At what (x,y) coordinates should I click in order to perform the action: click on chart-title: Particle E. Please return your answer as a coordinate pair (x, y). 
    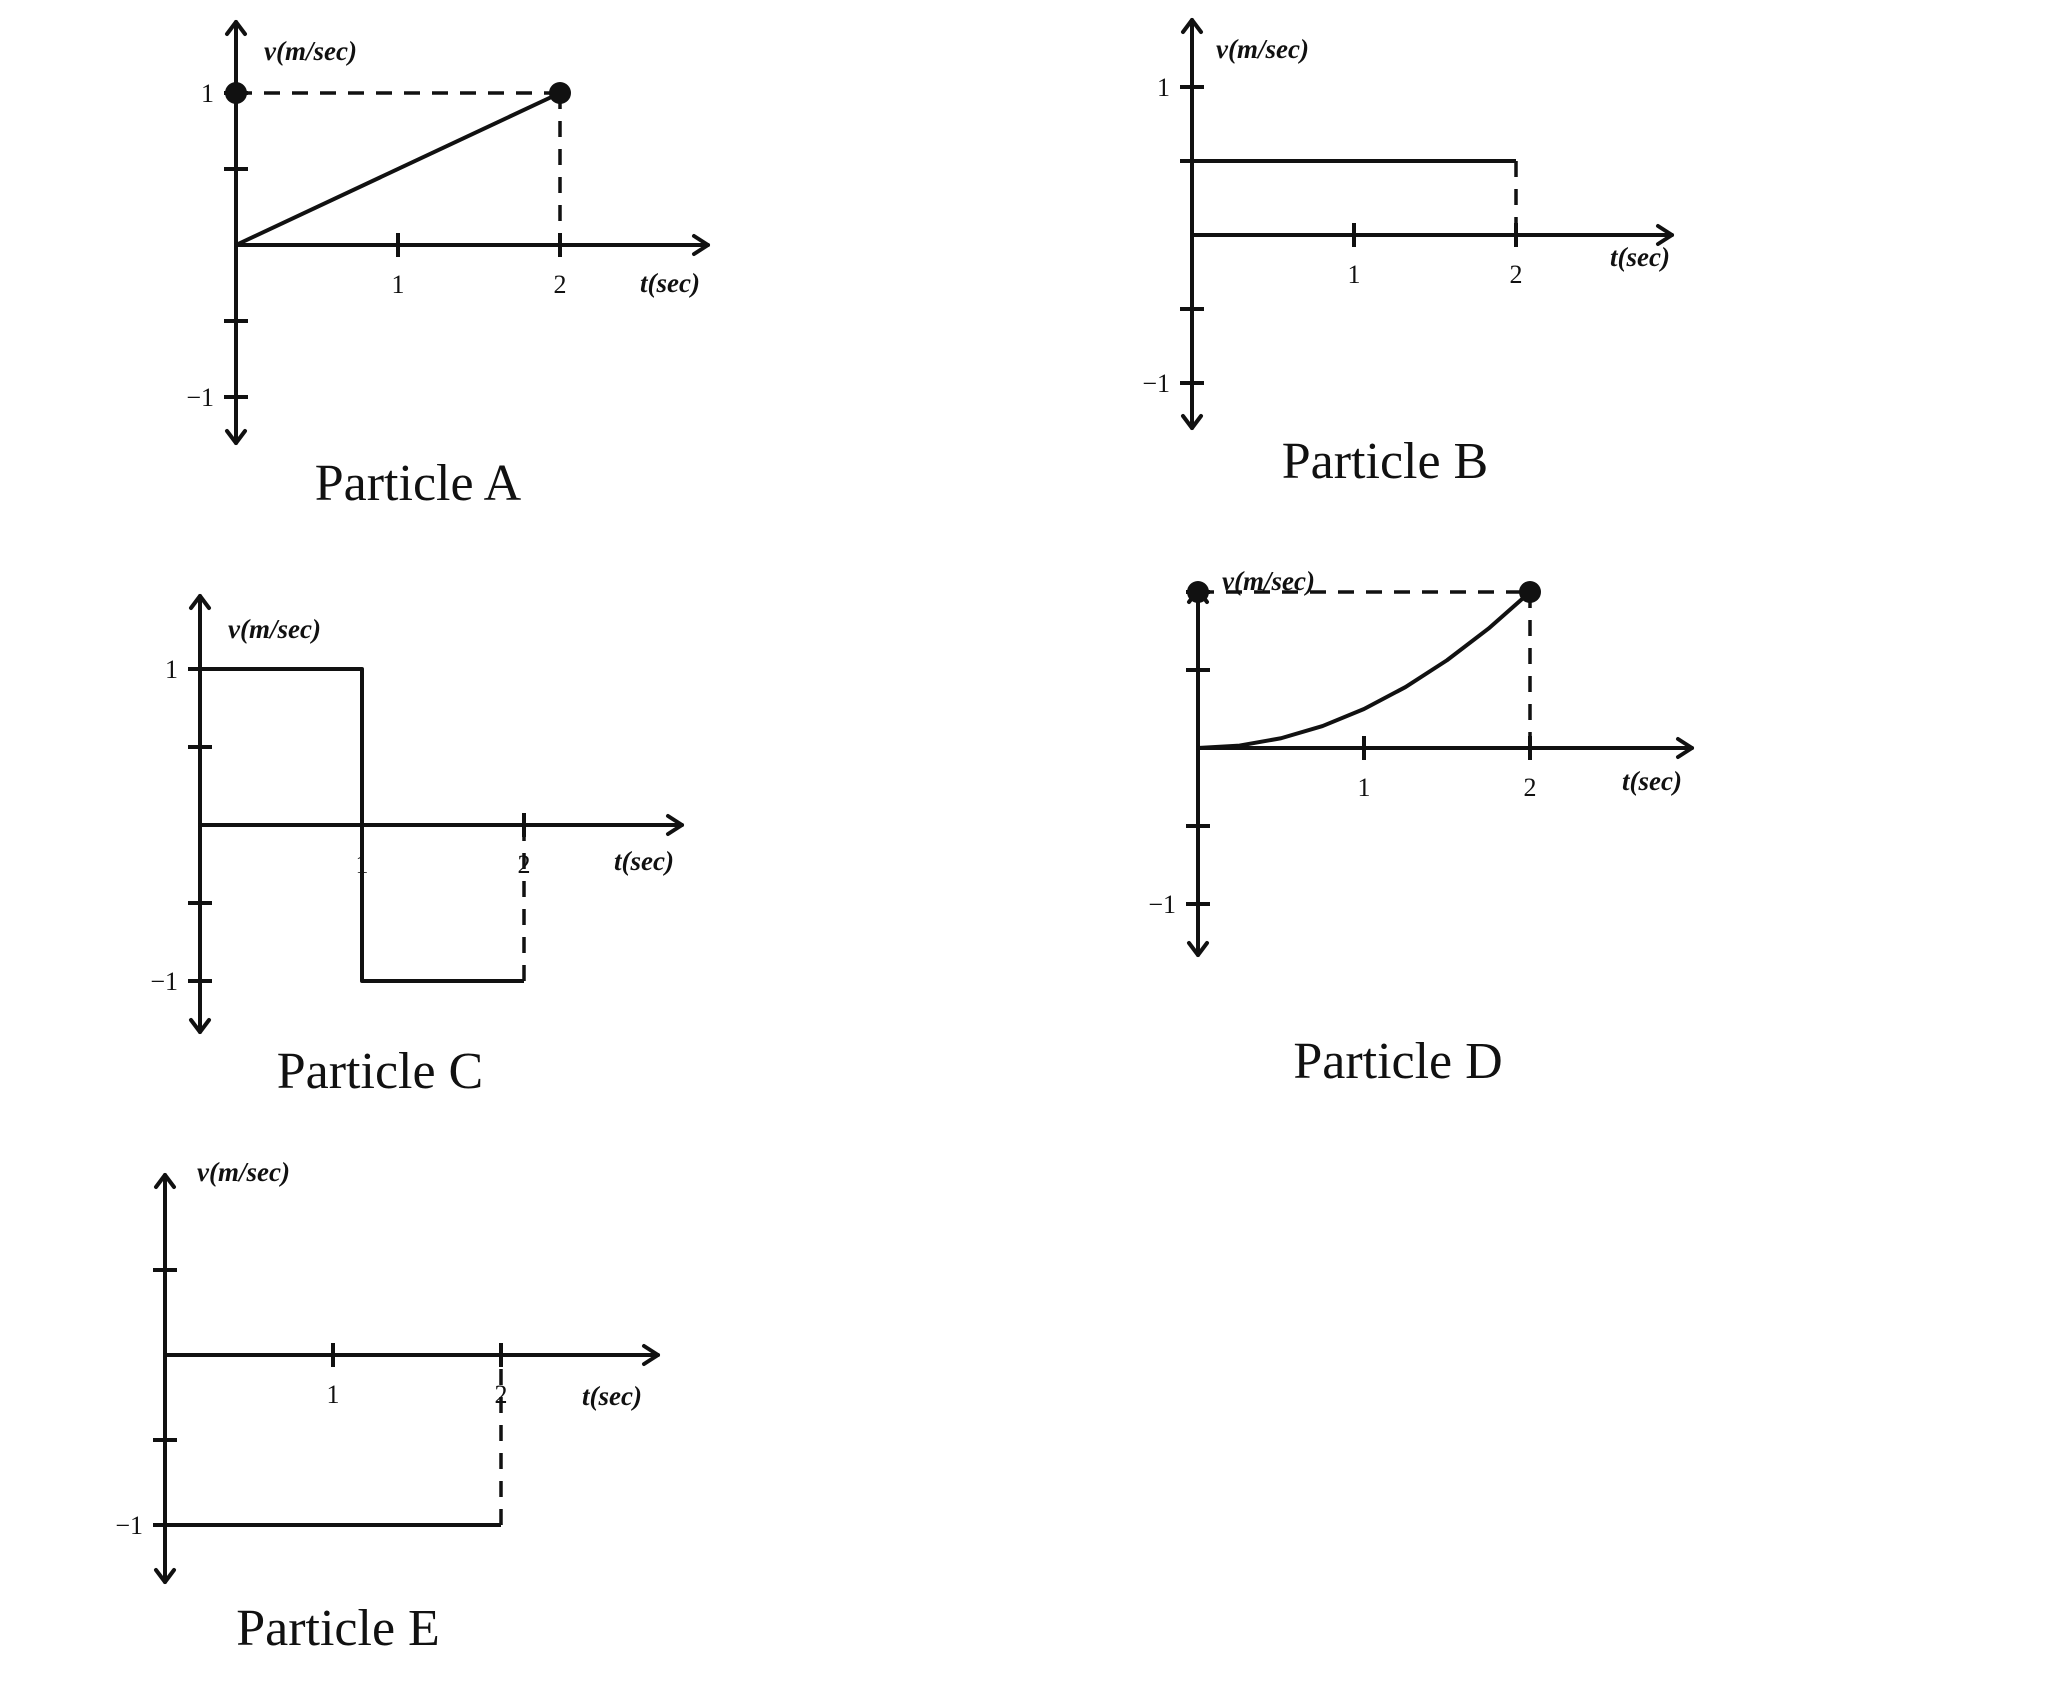
    Looking at the image, I should click on (338, 1628).